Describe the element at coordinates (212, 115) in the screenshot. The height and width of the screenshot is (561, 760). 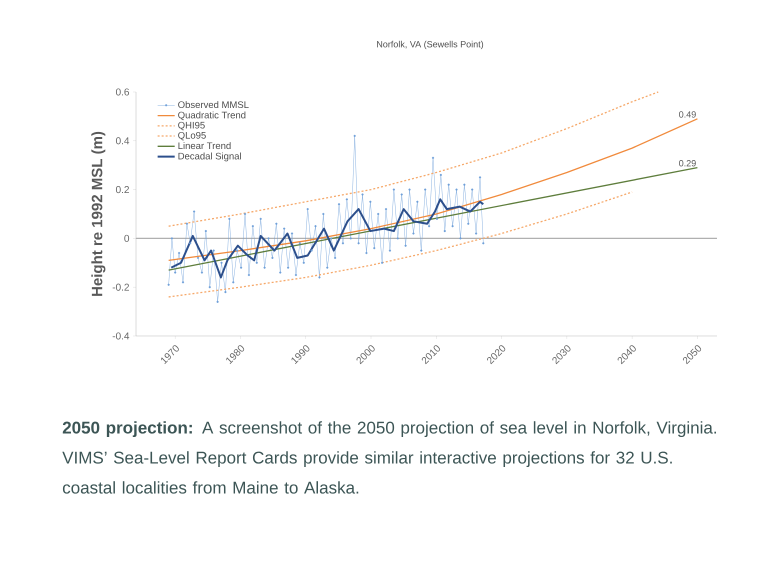
I see `legend-label: Quadratic Trend` at that location.